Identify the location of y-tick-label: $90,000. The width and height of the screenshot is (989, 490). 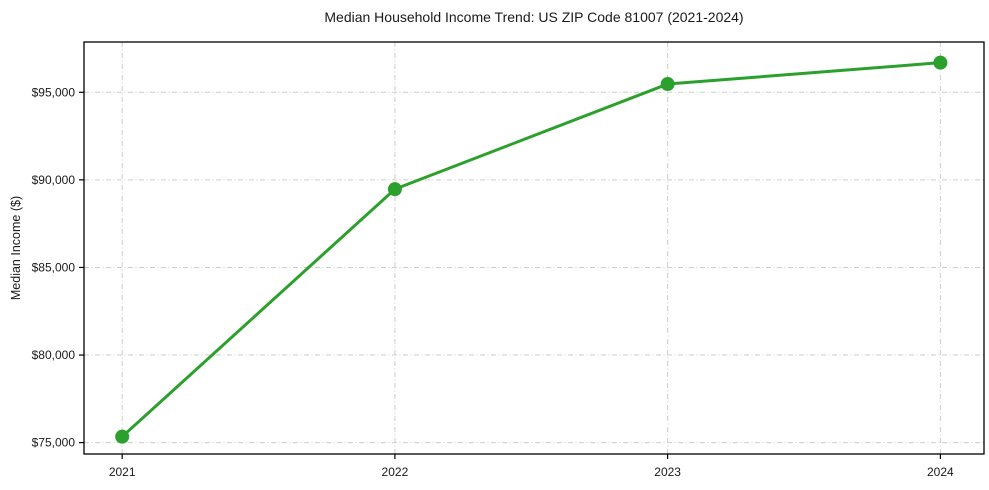
(54, 180).